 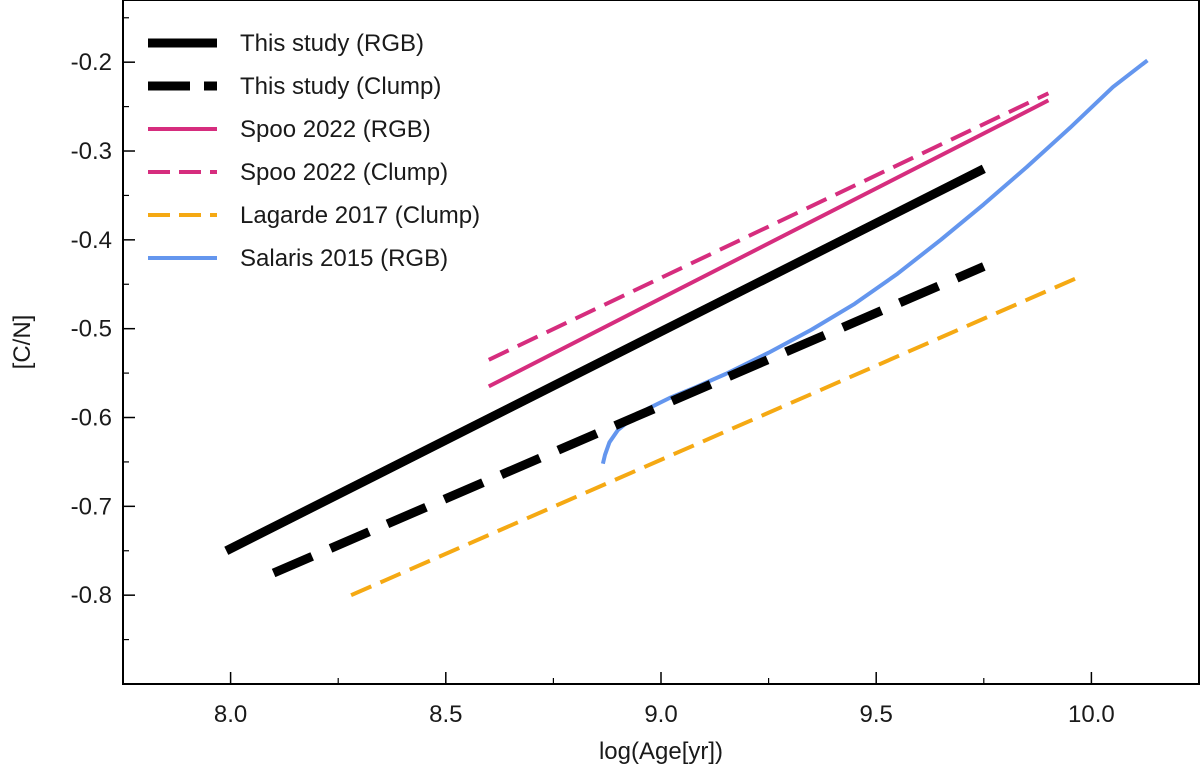 What do you see at coordinates (91, 595) in the screenshot?
I see `y-tick-label-0-8: -0.8` at bounding box center [91, 595].